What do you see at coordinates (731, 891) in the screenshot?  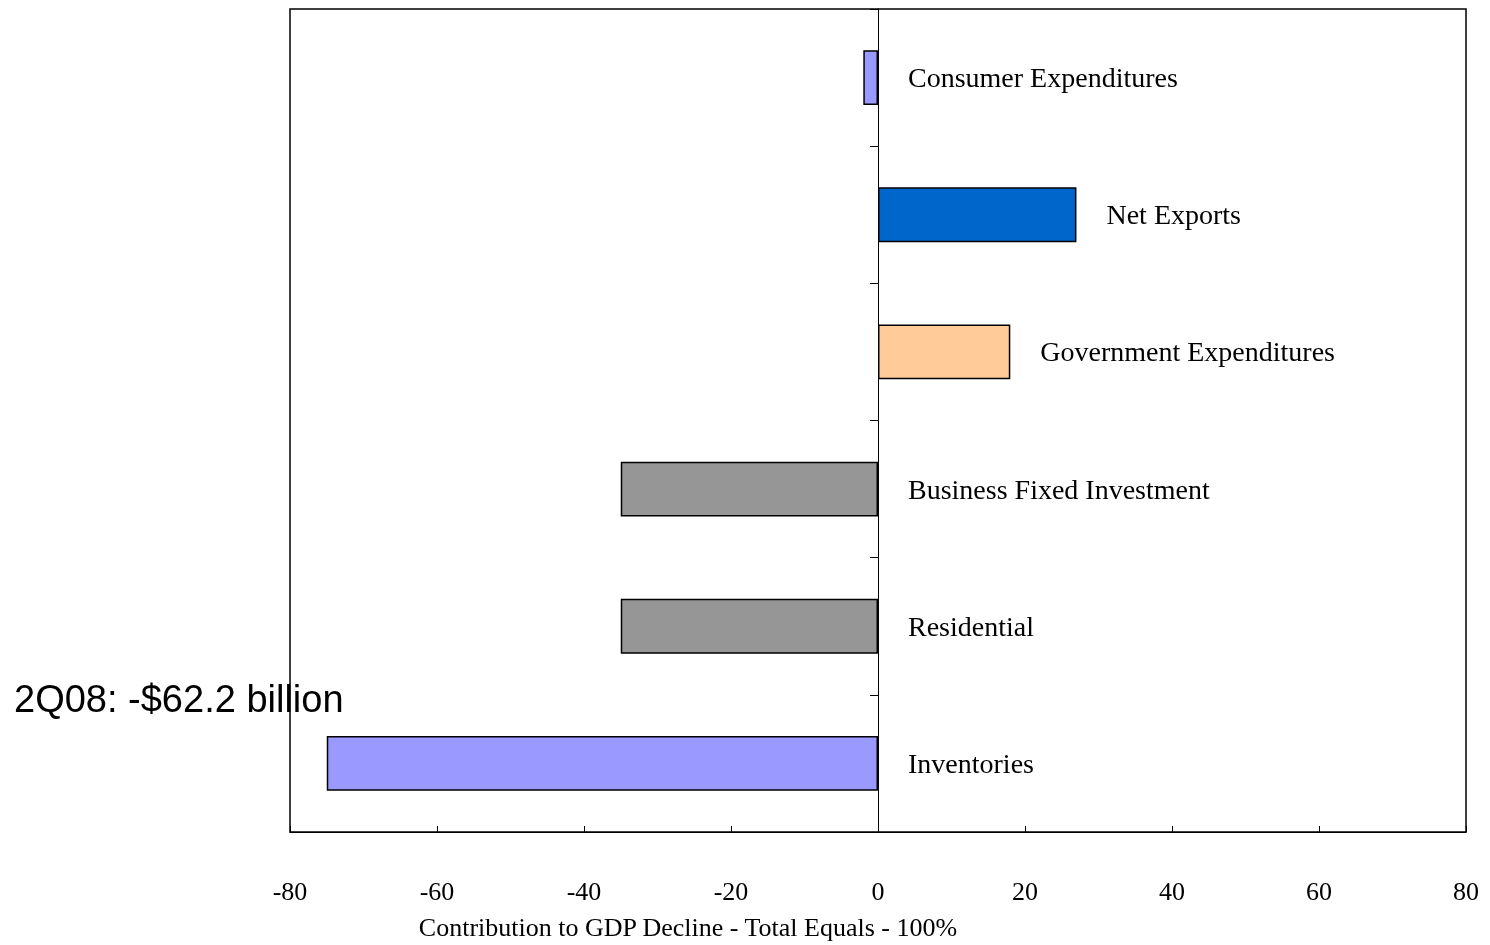 I see `x-tick-label: -20` at bounding box center [731, 891].